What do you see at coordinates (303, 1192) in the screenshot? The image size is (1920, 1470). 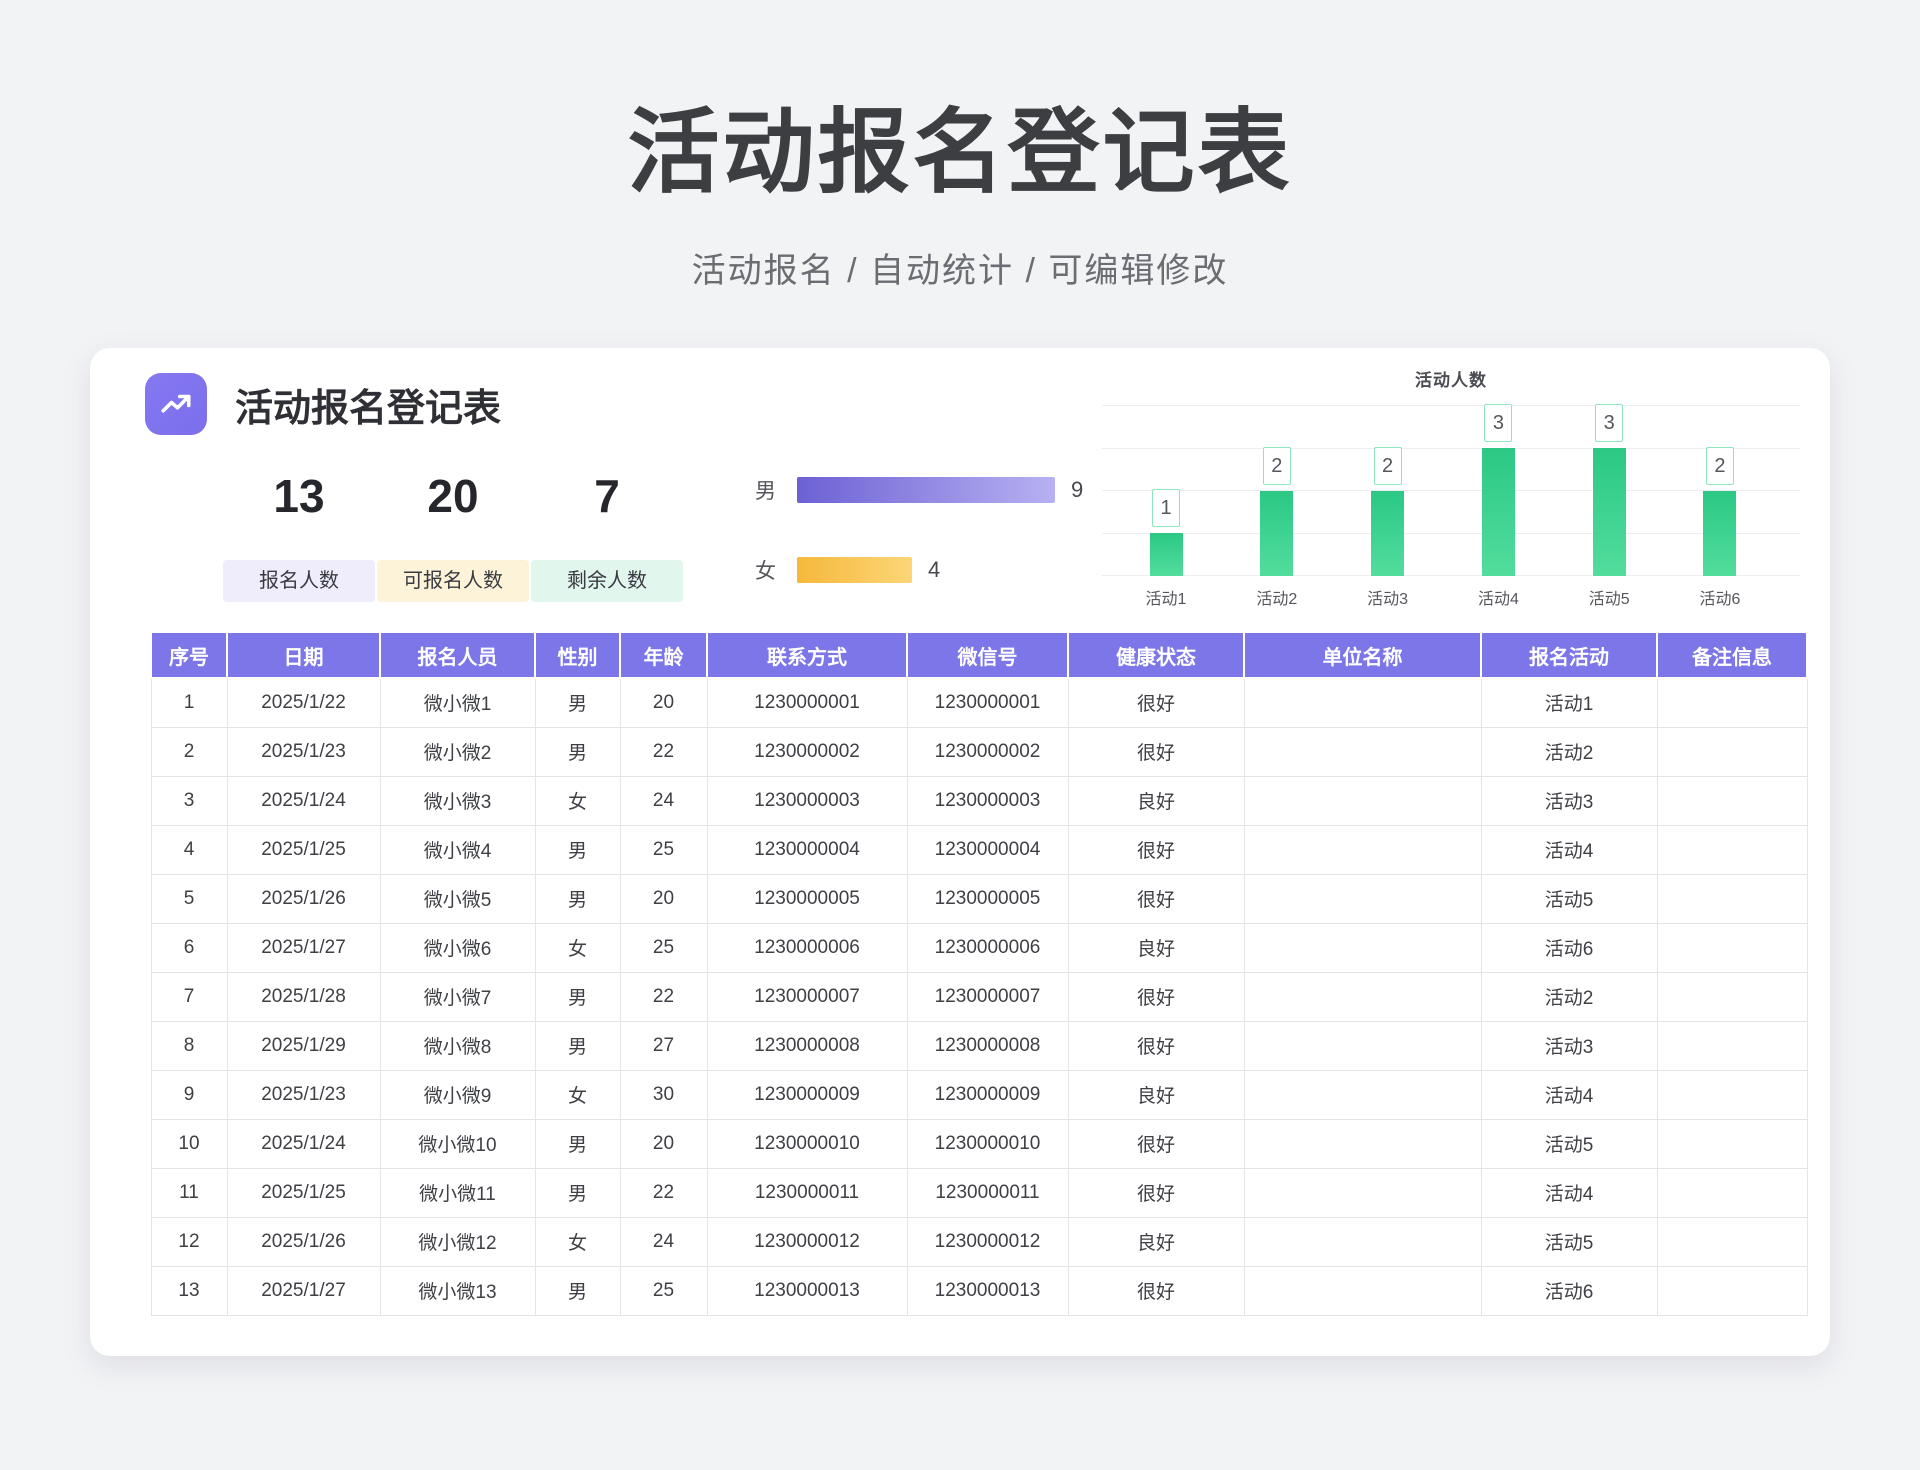 I see `table-cell: 2025/1/25` at bounding box center [303, 1192].